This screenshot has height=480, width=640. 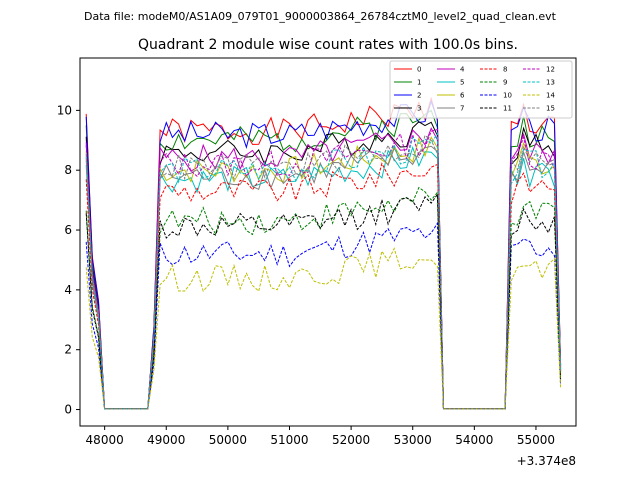 What do you see at coordinates (507, 109) in the screenshot?
I see `legend-label-11: 11` at bounding box center [507, 109].